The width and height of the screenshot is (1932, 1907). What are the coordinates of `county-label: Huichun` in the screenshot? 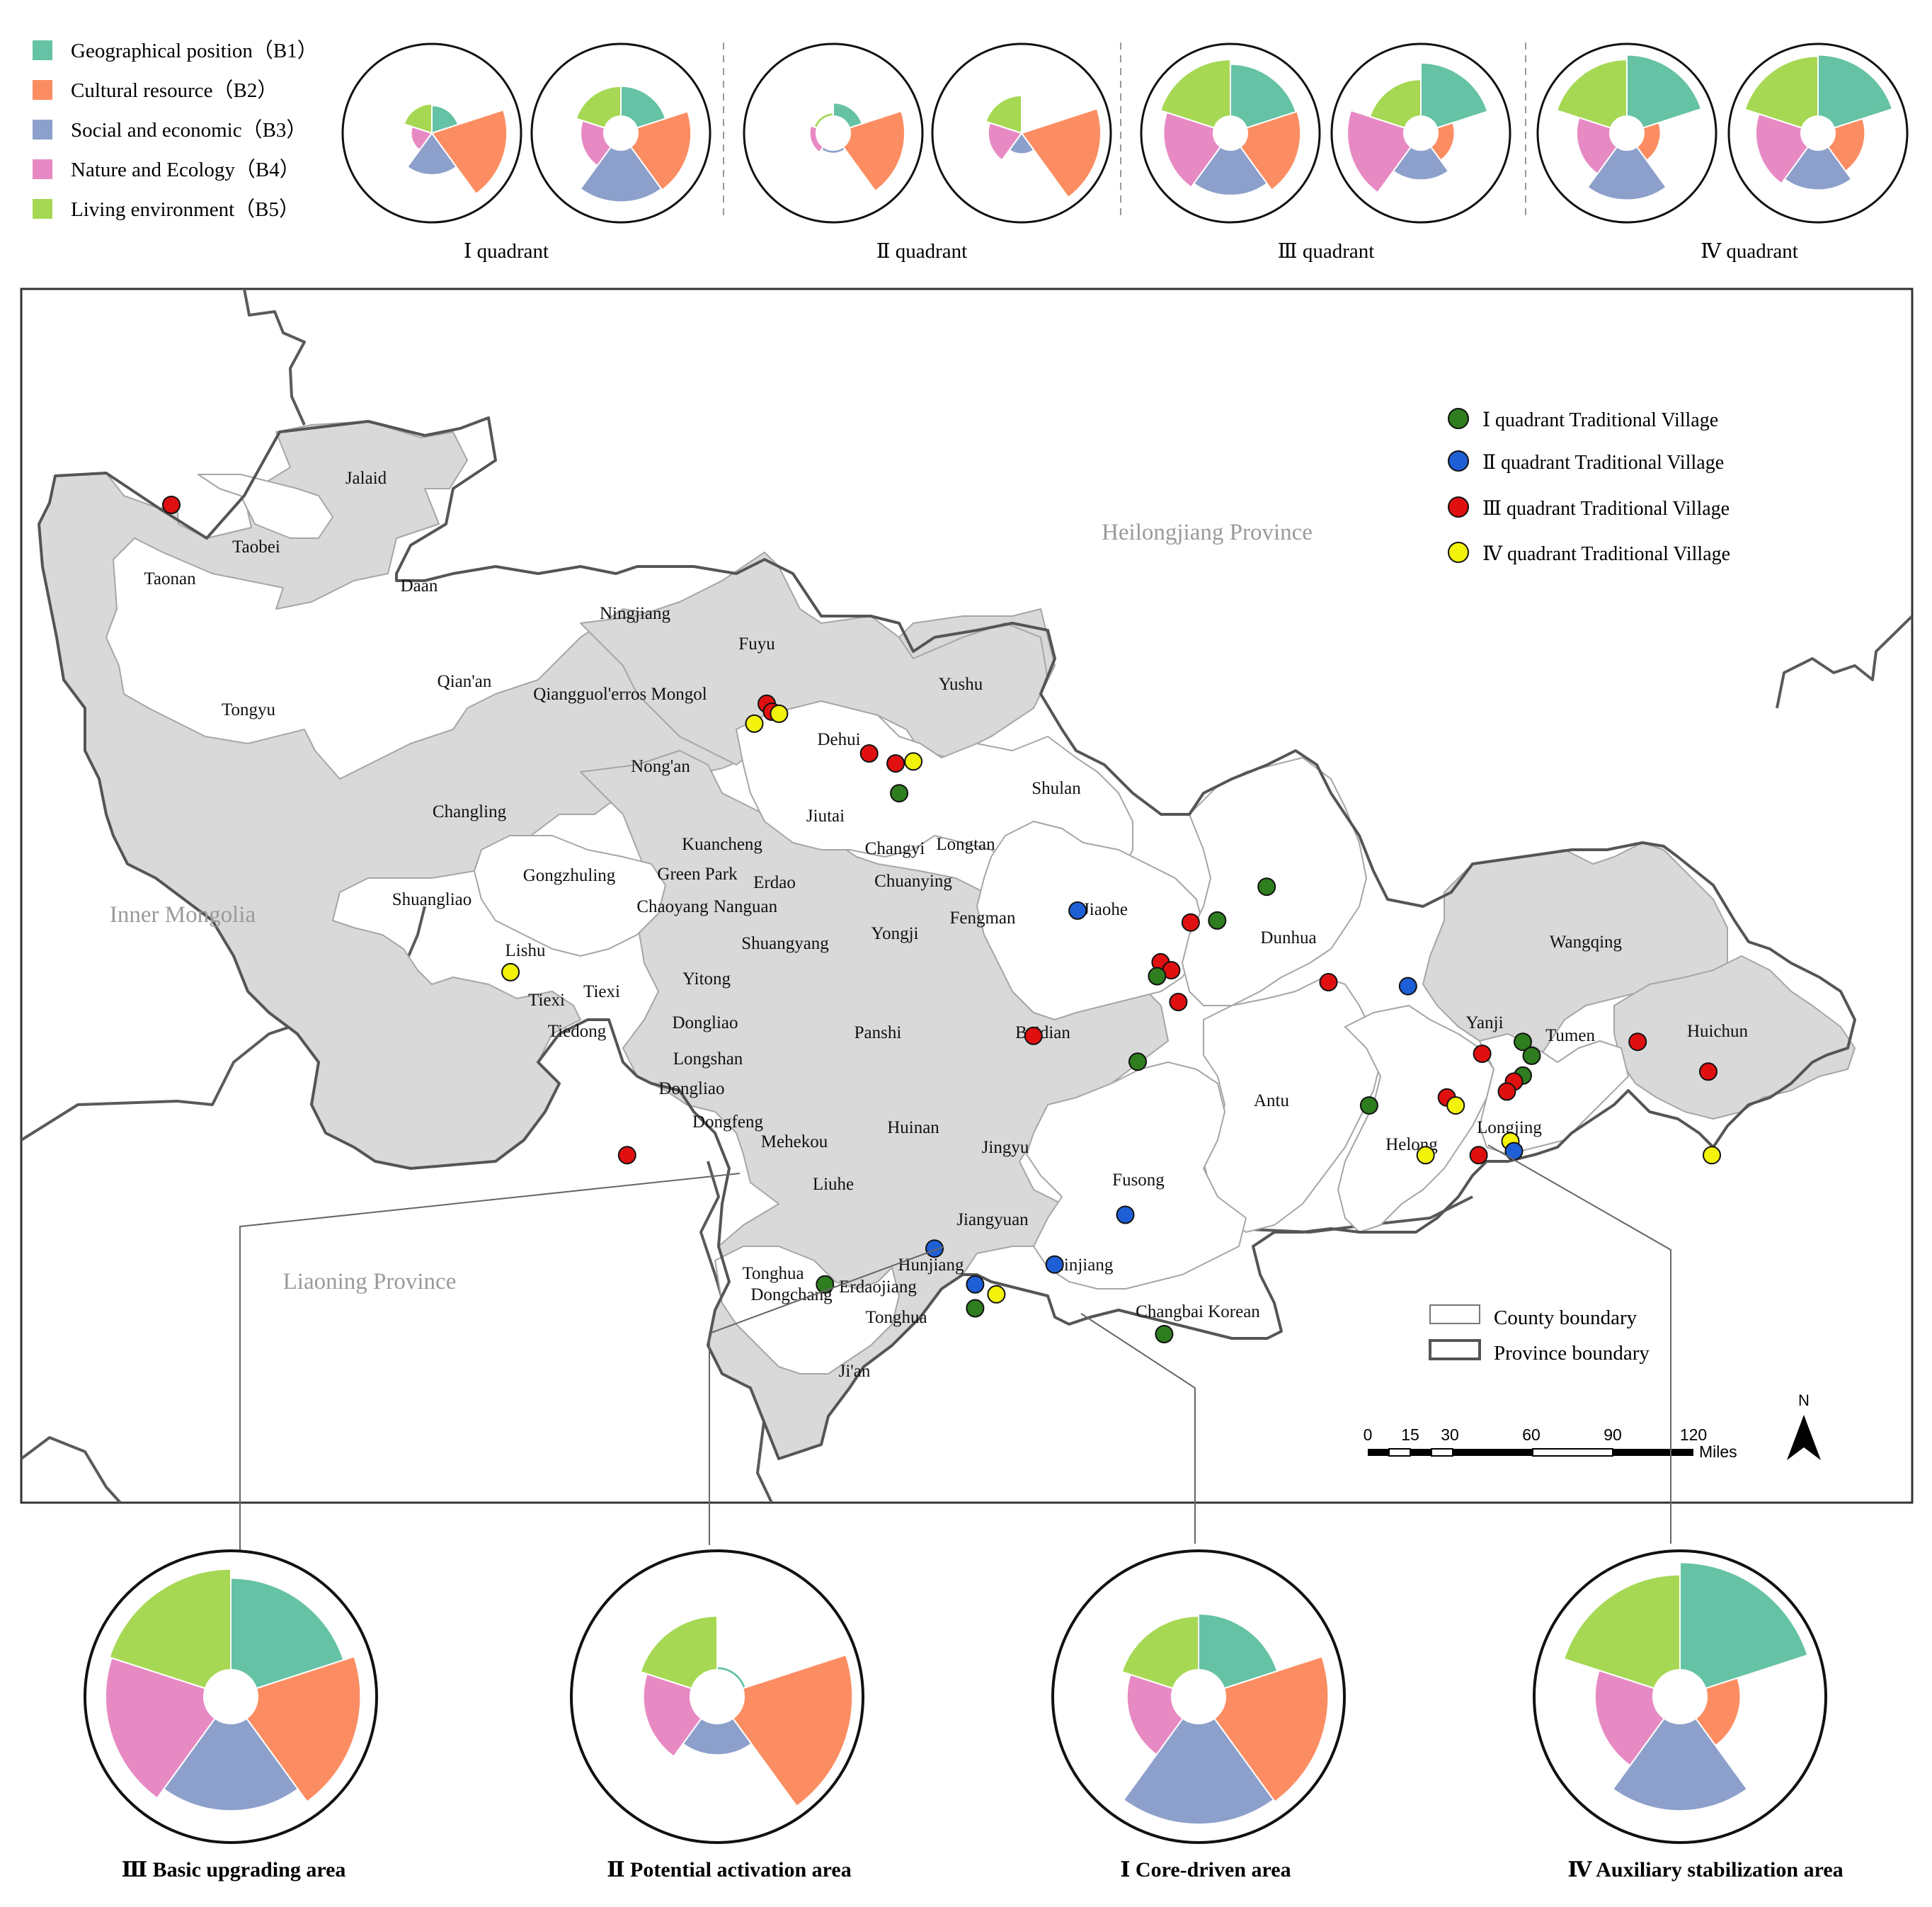 It's located at (1718, 1031).